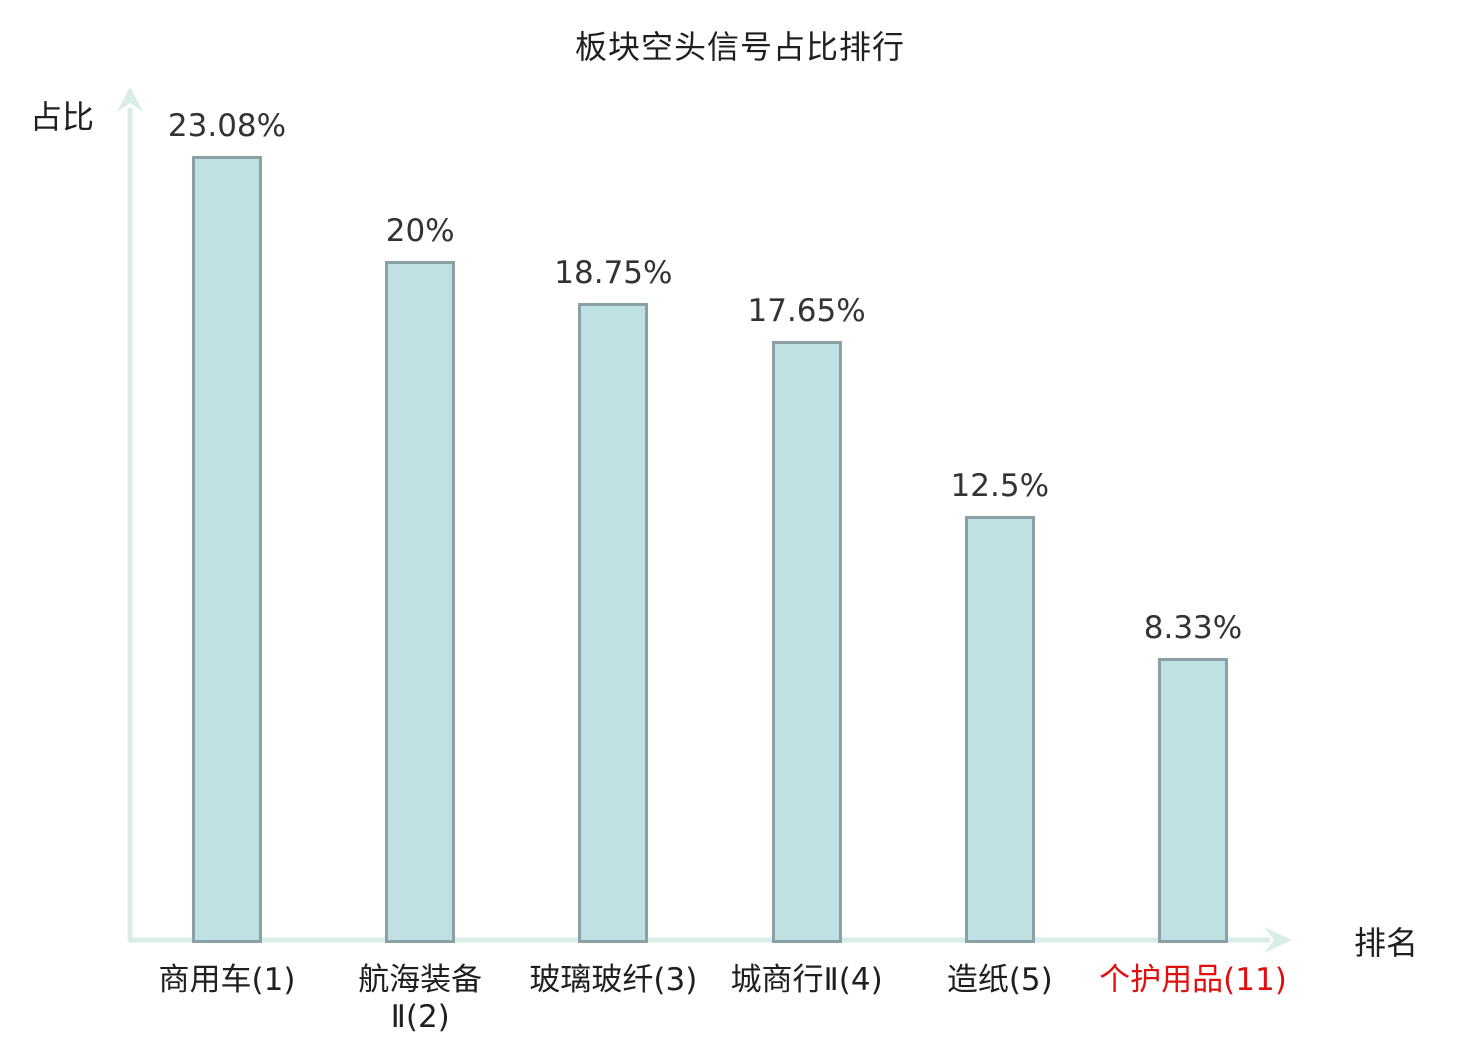 The width and height of the screenshot is (1480, 1040). Describe the element at coordinates (62, 117) in the screenshot. I see `y-axis-label: 占比` at that location.